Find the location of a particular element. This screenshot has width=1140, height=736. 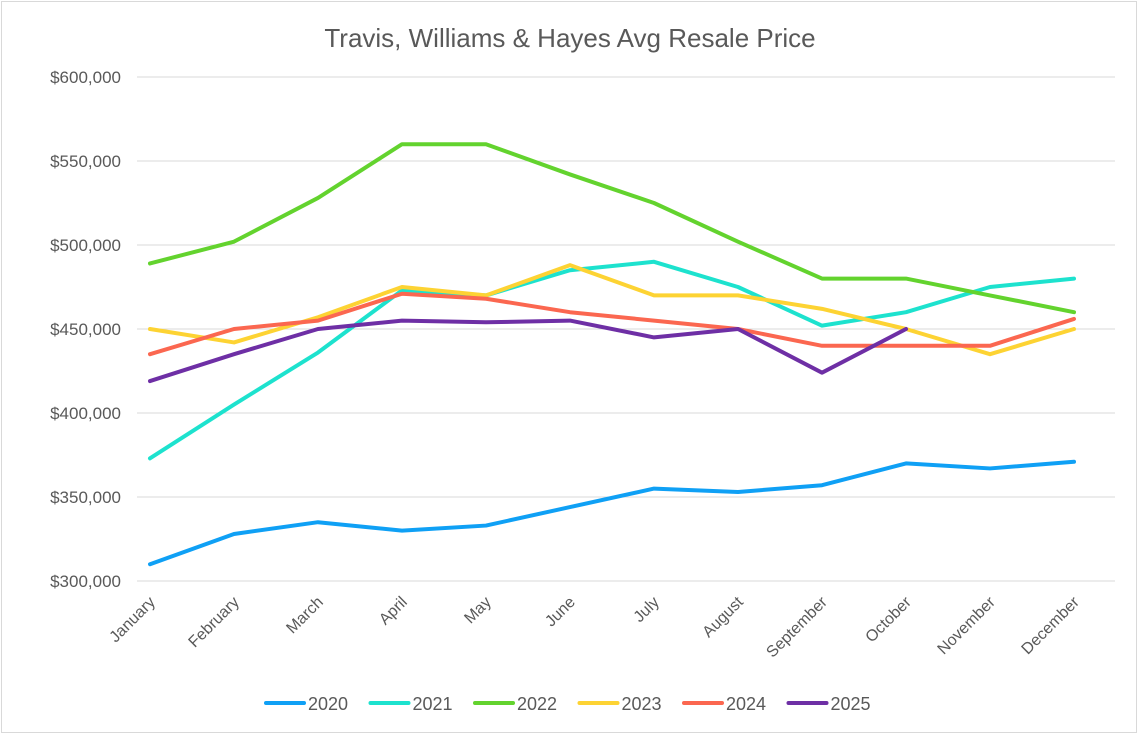

series-line-2025 is located at coordinates (528, 351).